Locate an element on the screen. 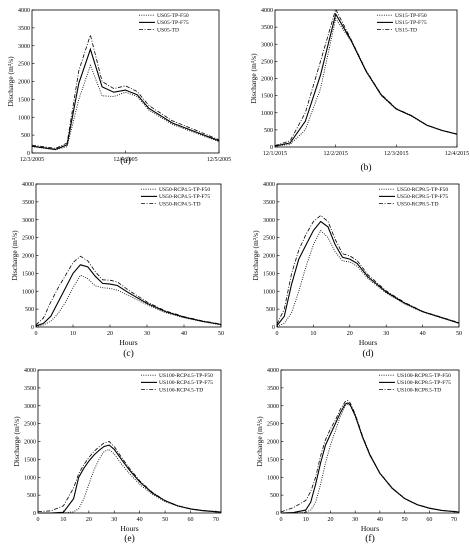 The image size is (470, 550). x-tick-label: 12/1/2015 is located at coordinates (275, 154).